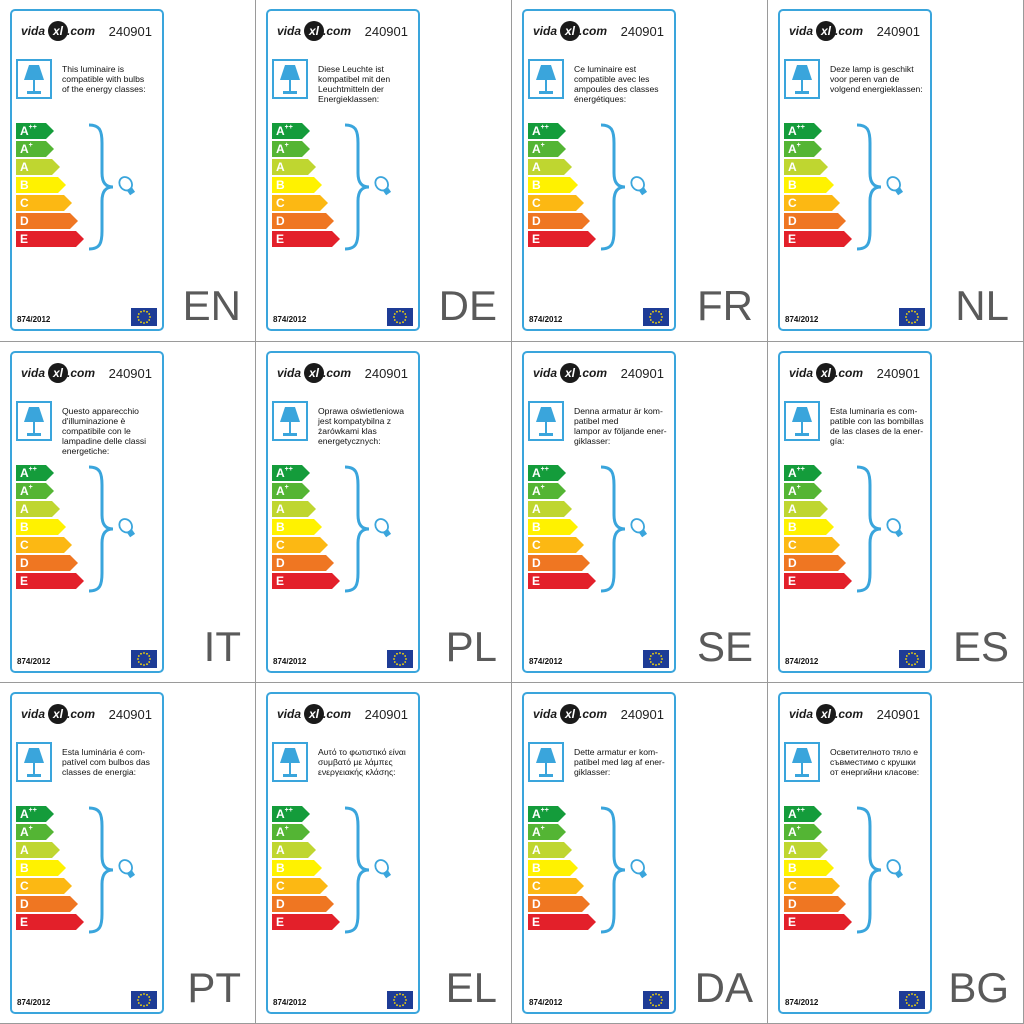  I want to click on energy-class-letter: A++, so click(28, 131).